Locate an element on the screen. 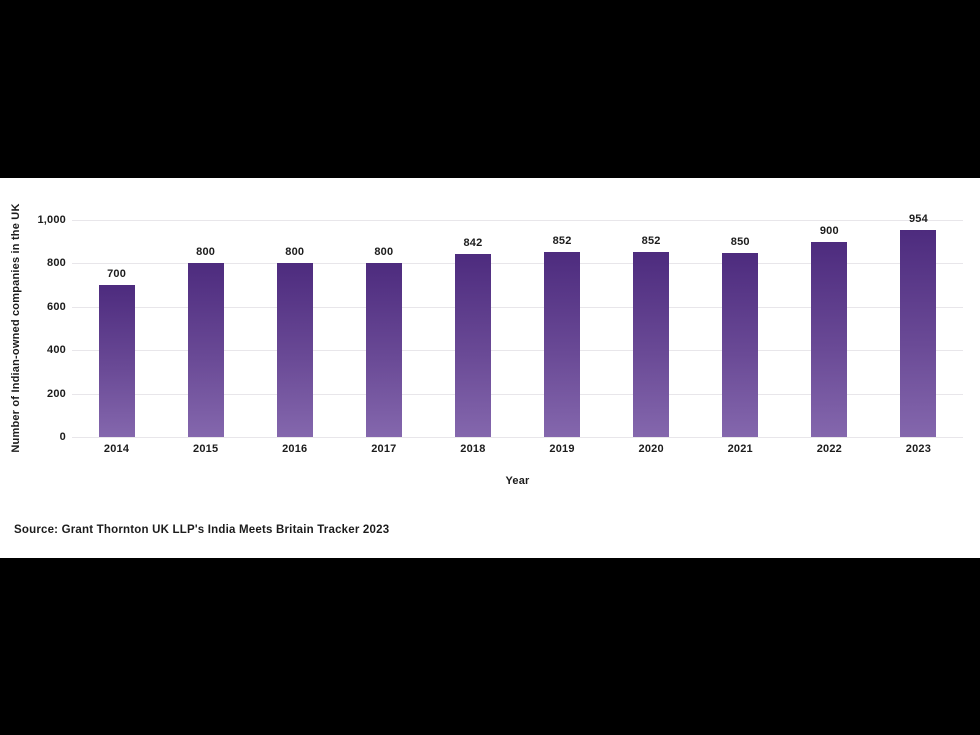 This screenshot has width=980, height=735. x-axis-title: Year is located at coordinates (517, 481).